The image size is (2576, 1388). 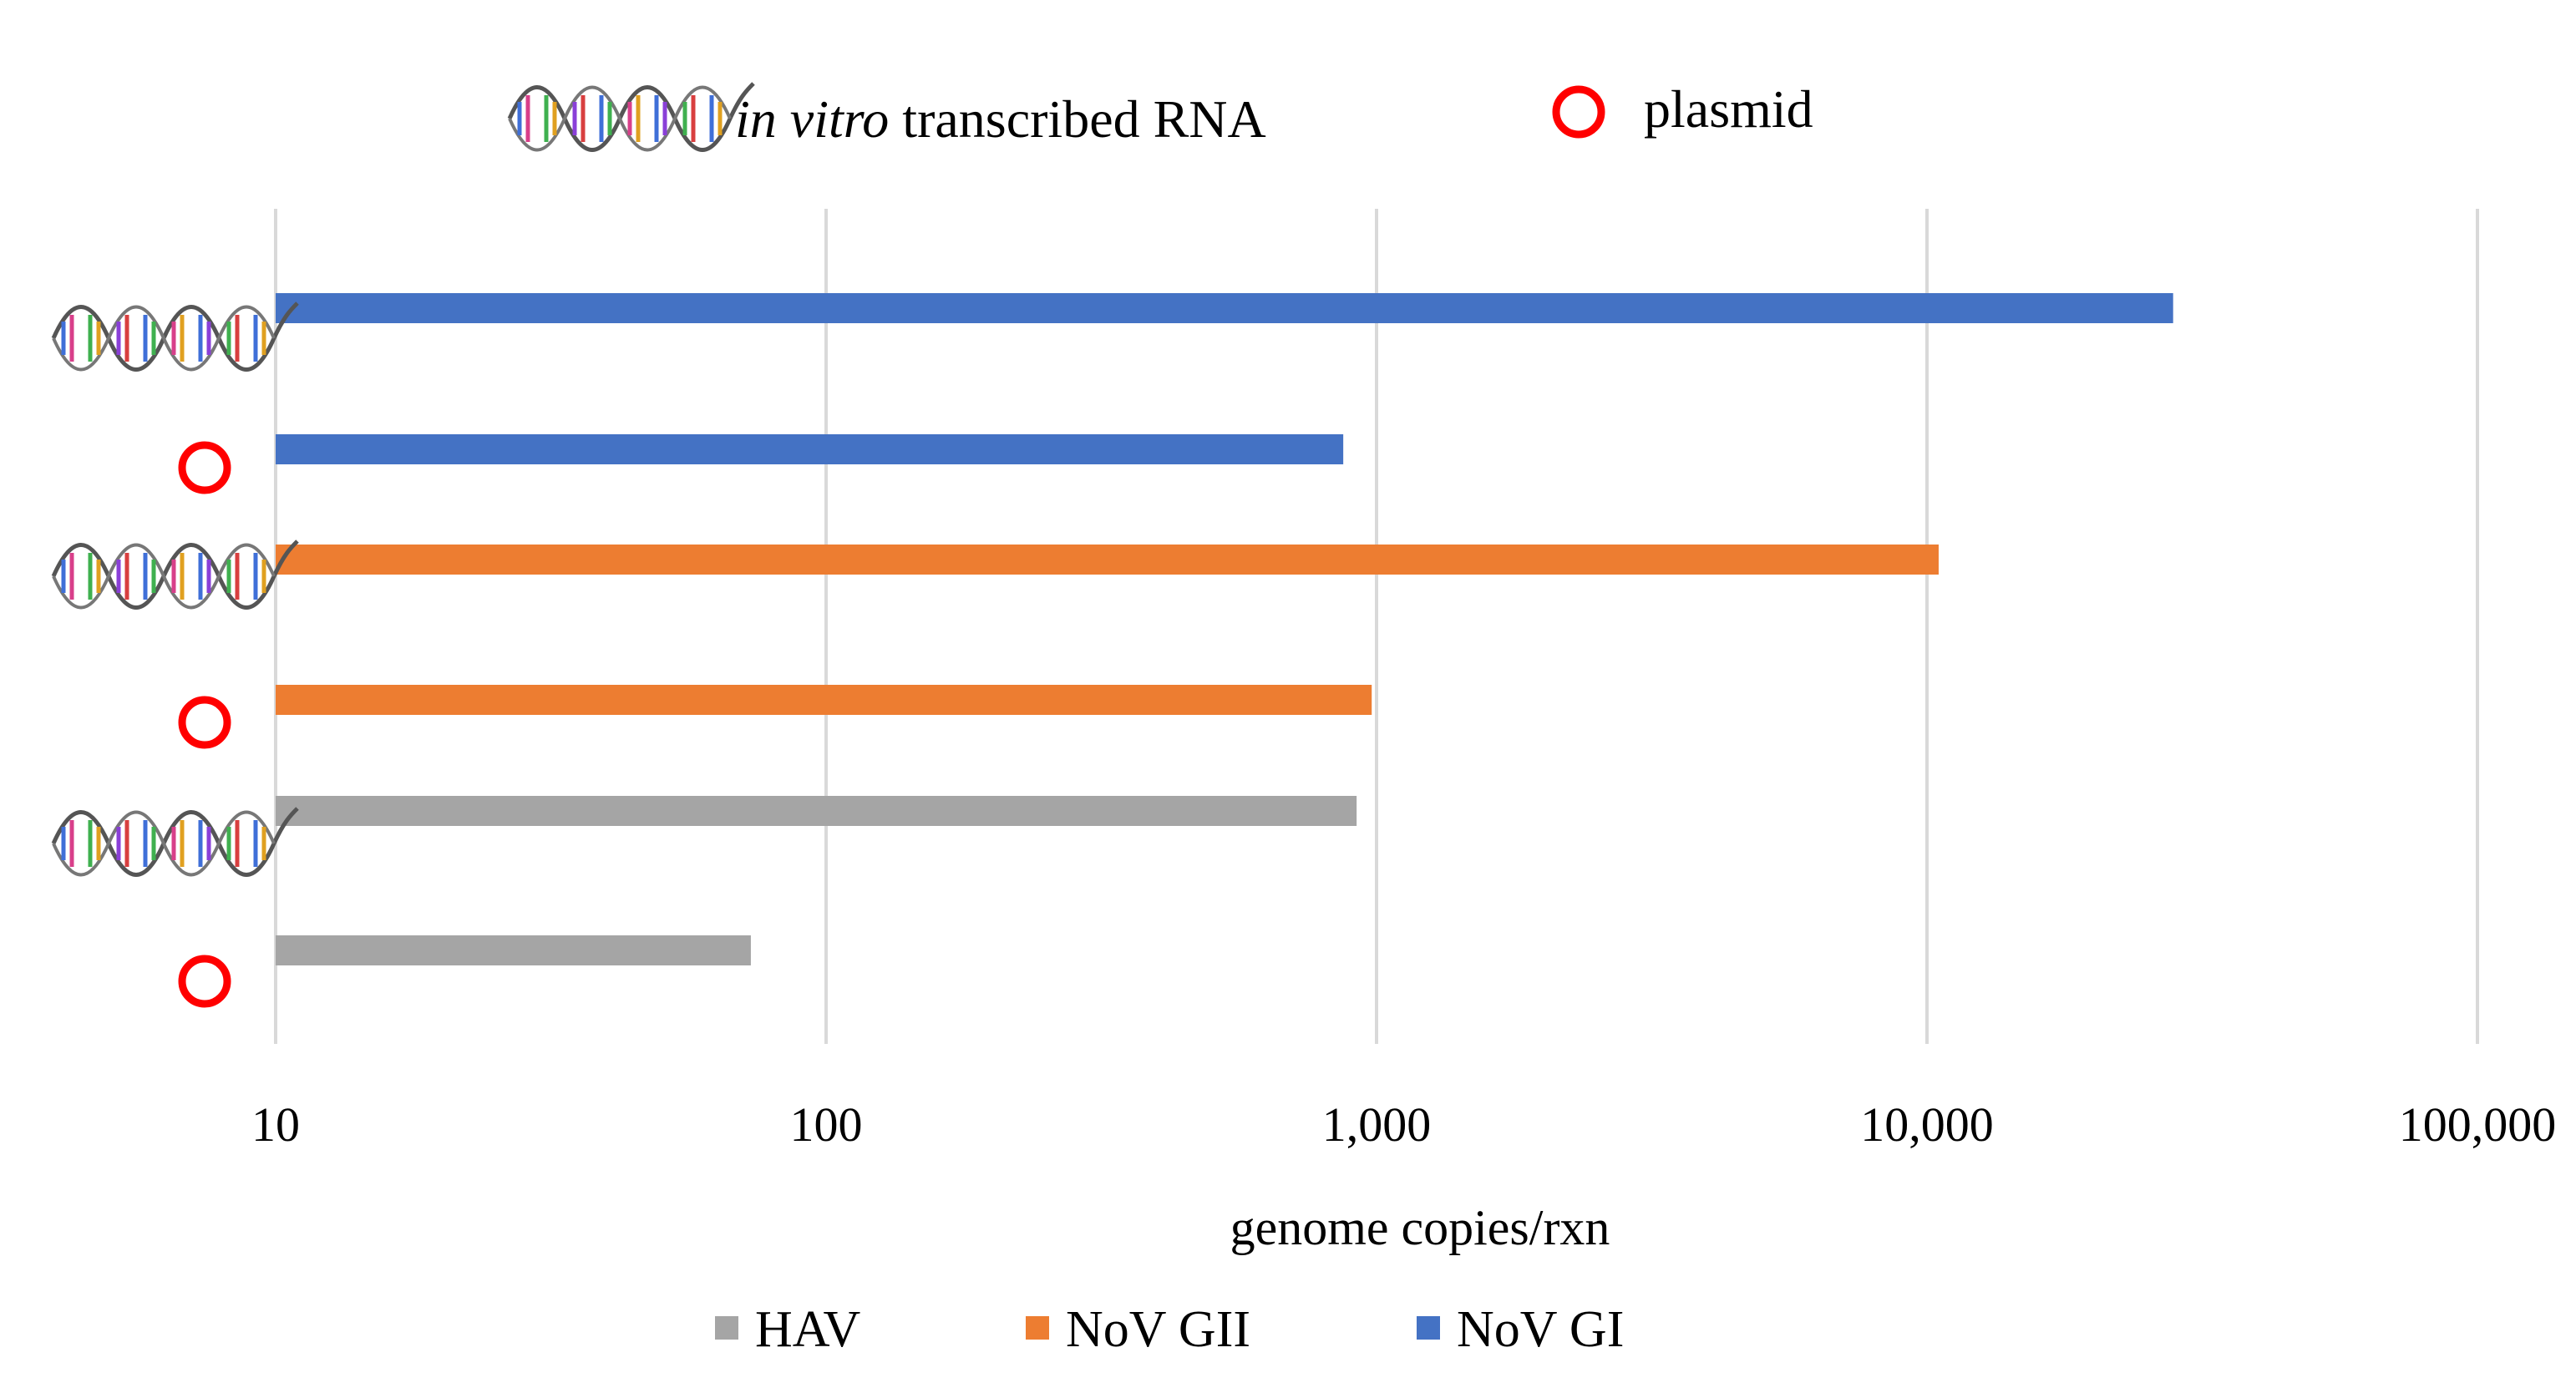 What do you see at coordinates (175, 655) in the screenshot?
I see `category-icons` at bounding box center [175, 655].